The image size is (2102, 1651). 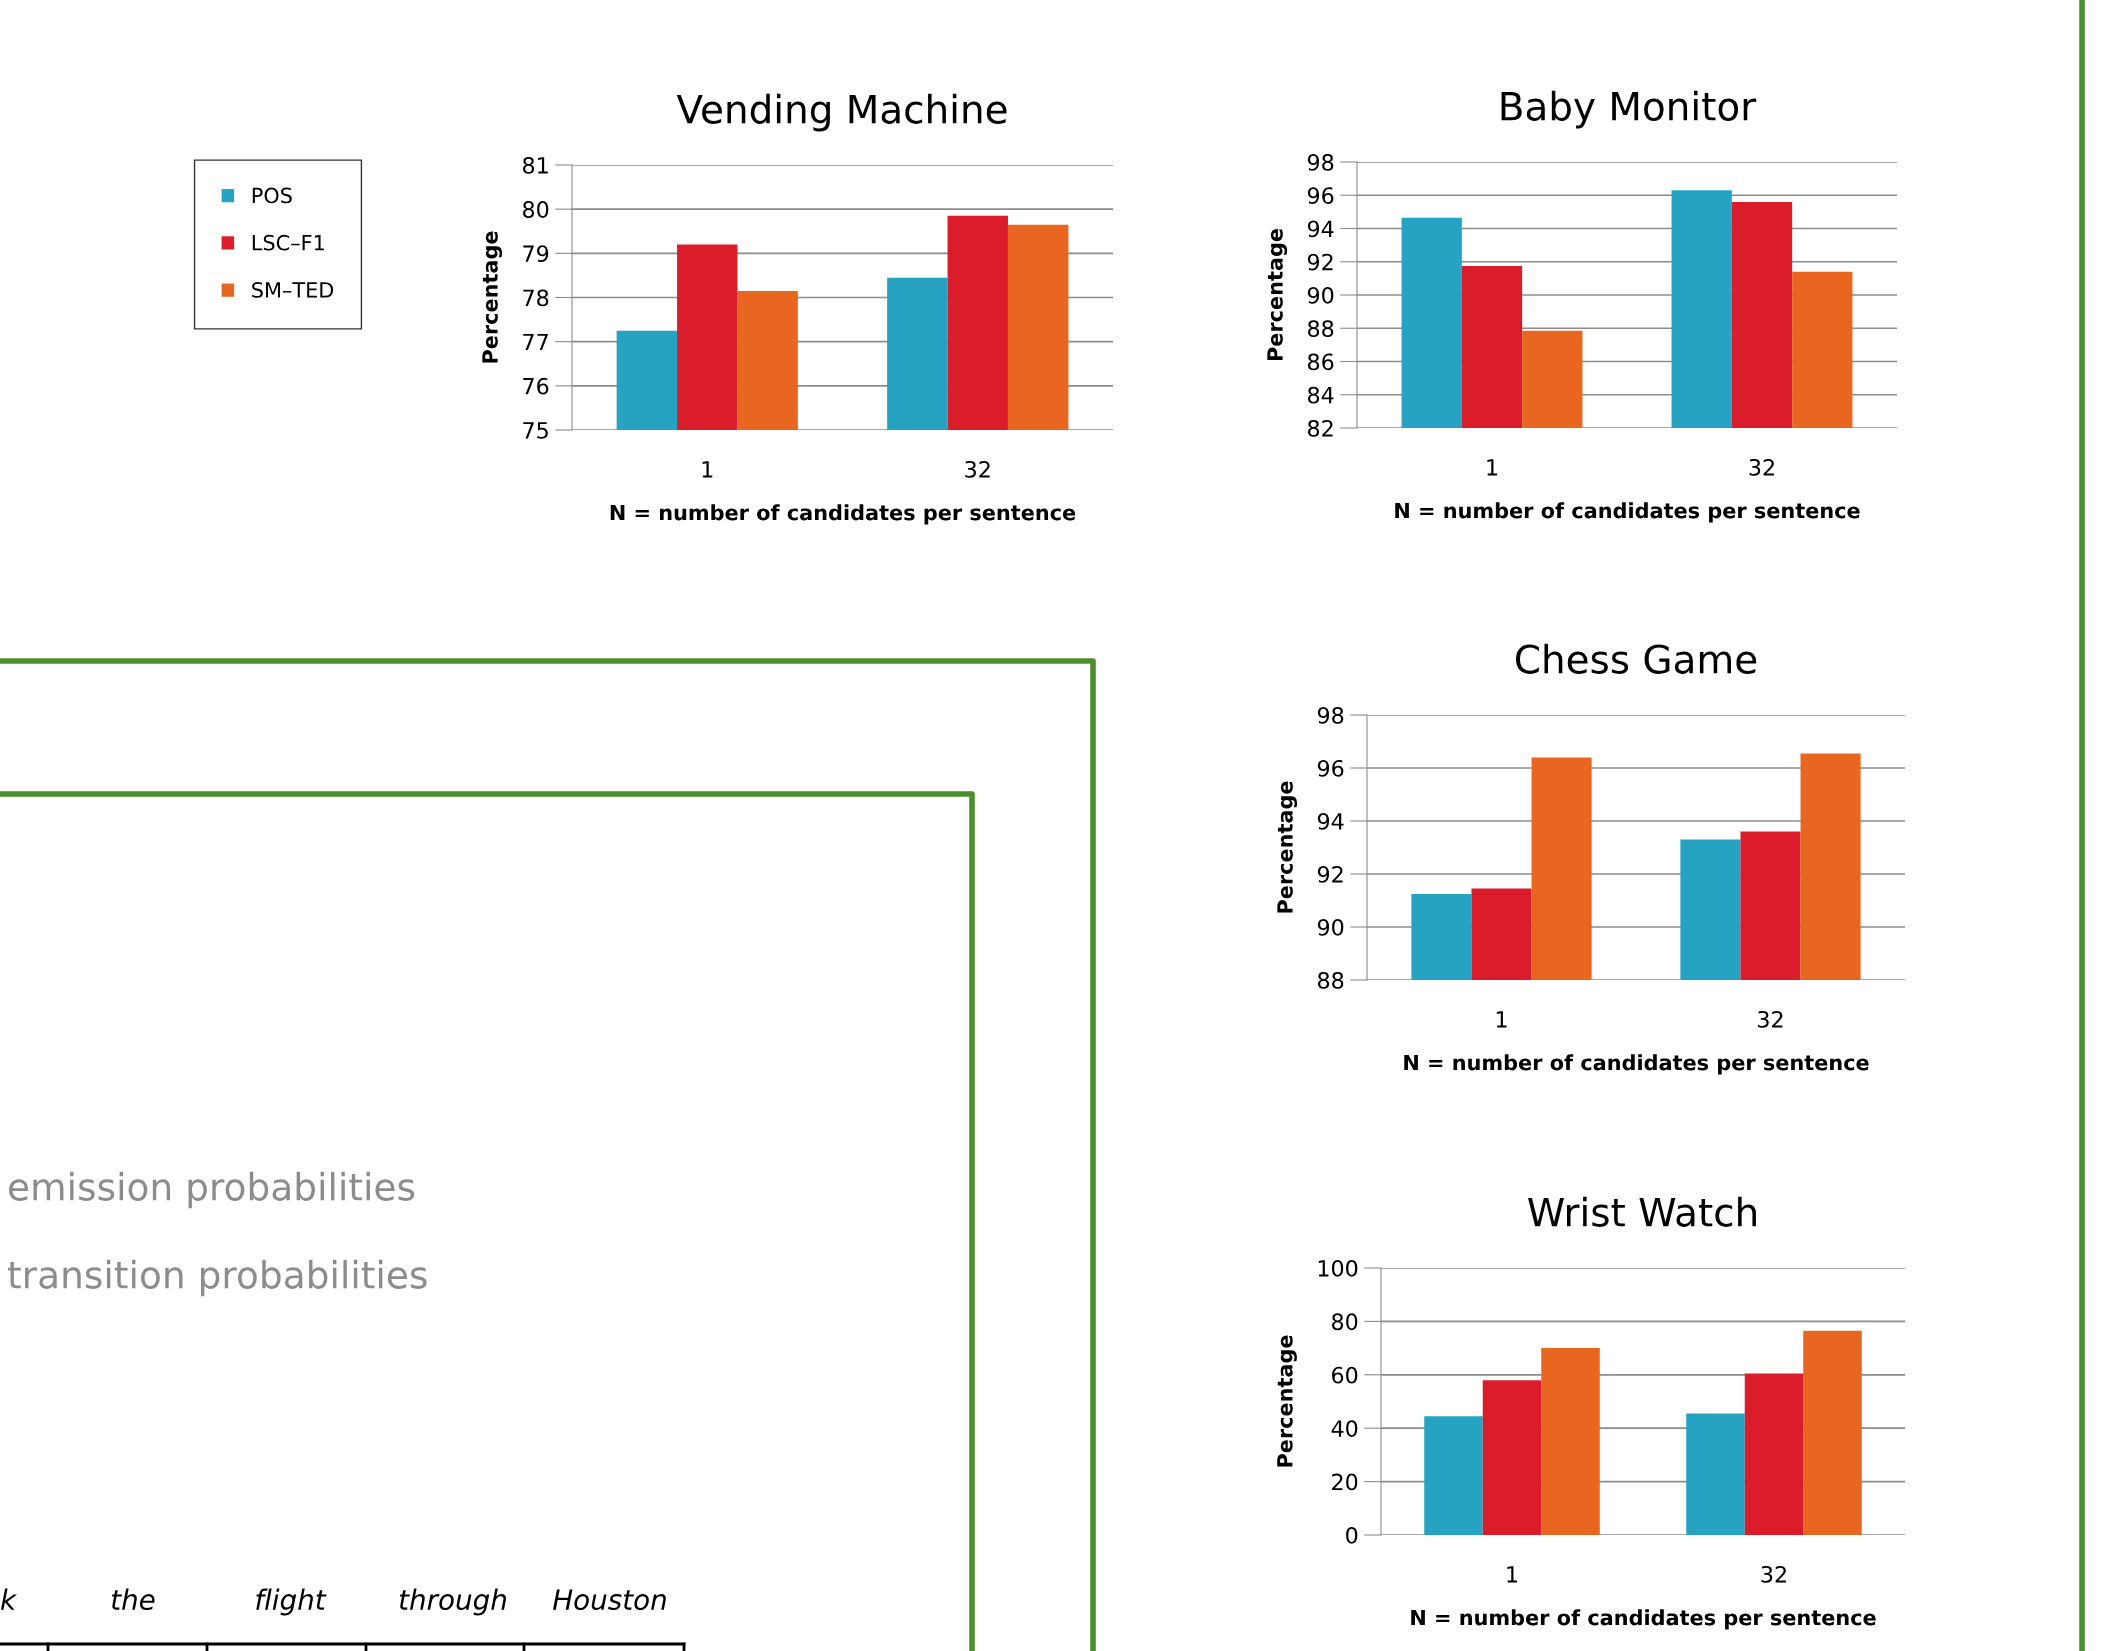 I want to click on chart-title: Vending Machine, so click(x=841, y=112).